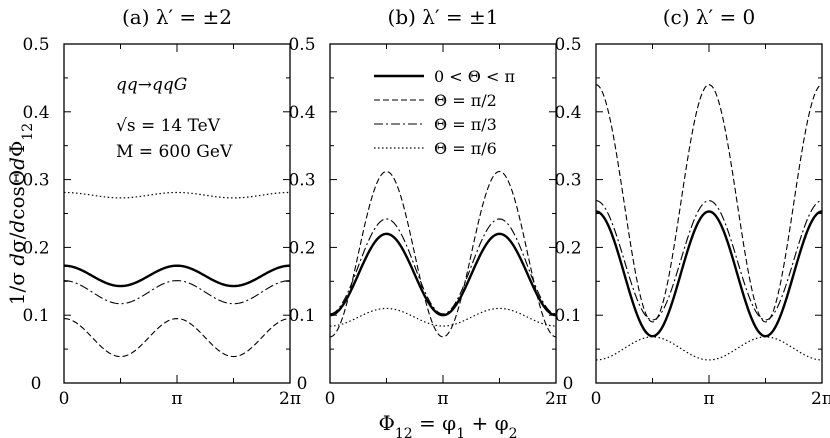  I want to click on energy-annotation: √s = 14 TeV, so click(168, 126).